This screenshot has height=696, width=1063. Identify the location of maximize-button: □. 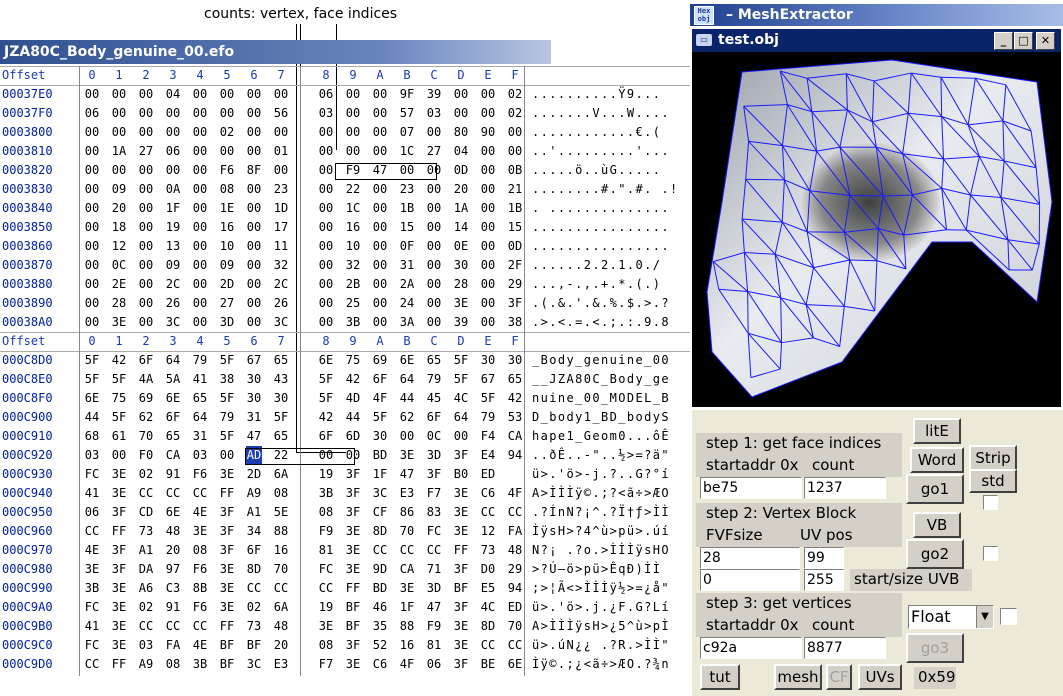
(1023, 41).